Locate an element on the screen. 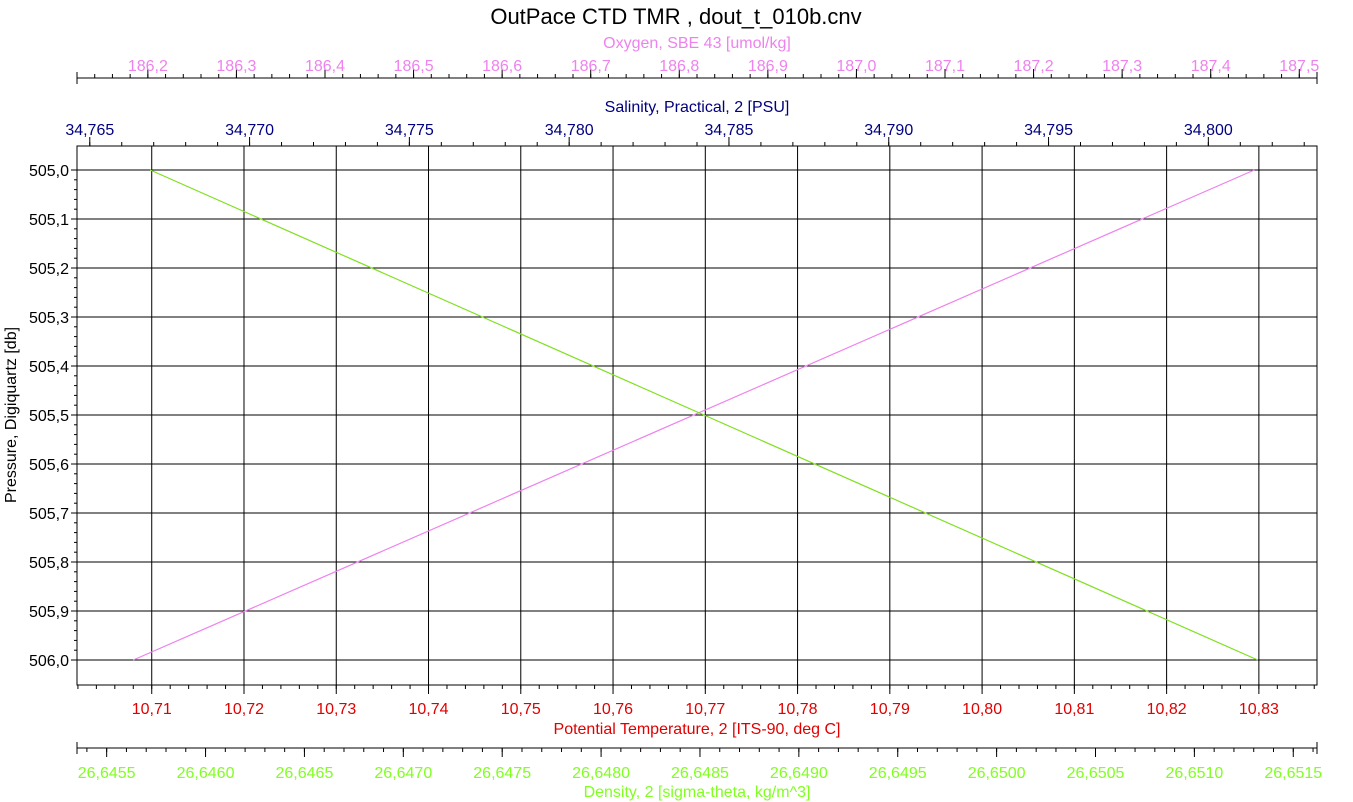 The image size is (1353, 802). oxygen-tick-label: 187,3 is located at coordinates (1122, 66).